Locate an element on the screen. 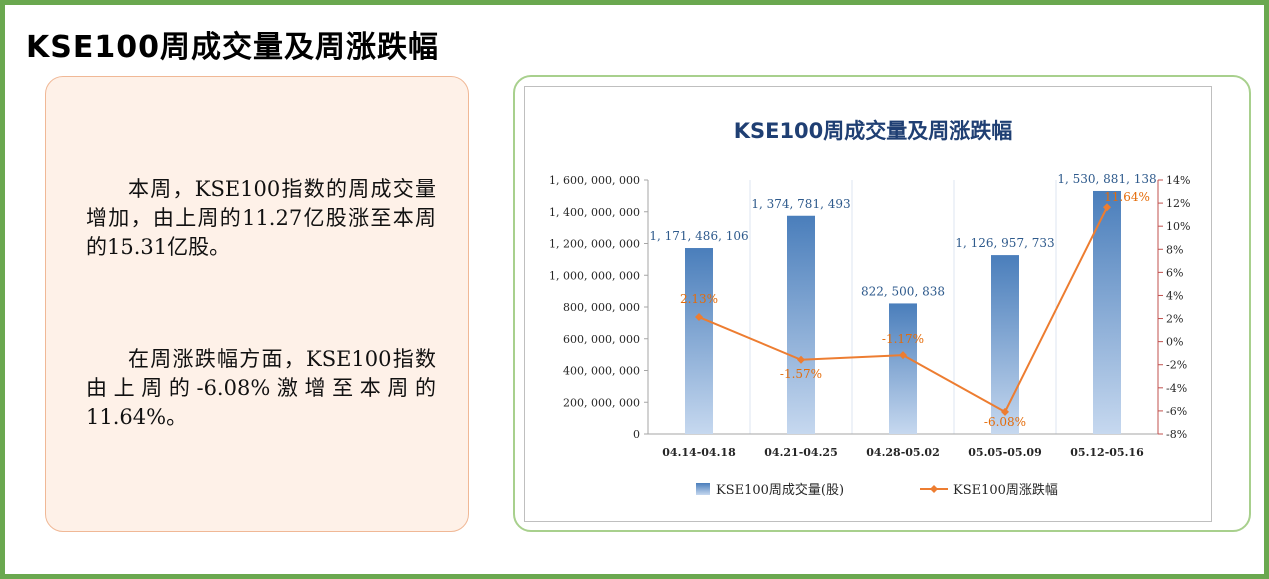 This screenshot has width=1269, height=579. right-tick-label: 10% is located at coordinates (1178, 226).